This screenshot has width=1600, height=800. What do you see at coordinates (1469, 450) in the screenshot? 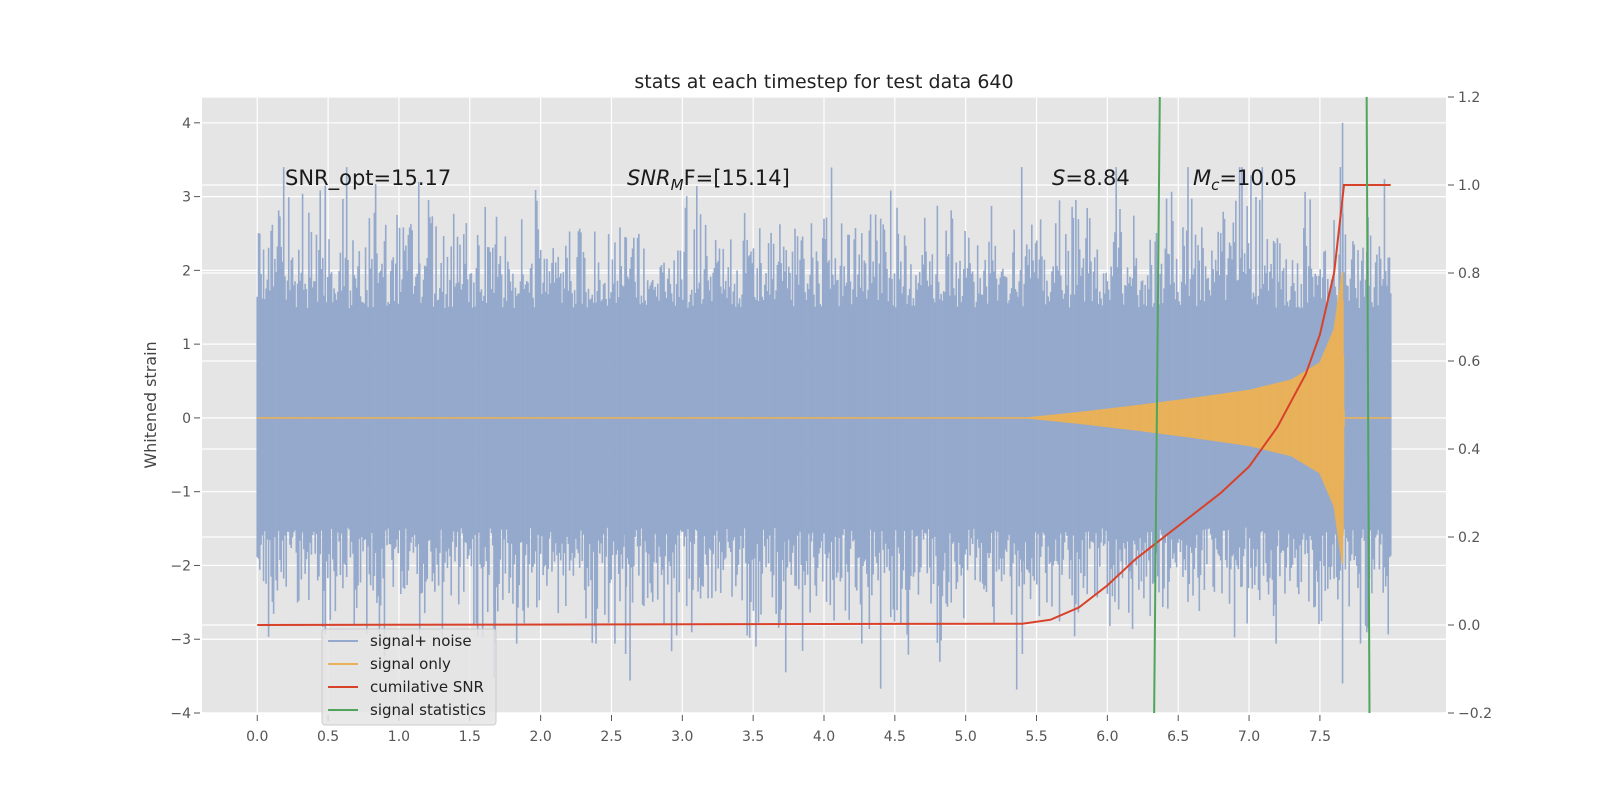
I see `y2-tick-label-0-4: 0.4` at bounding box center [1469, 450].